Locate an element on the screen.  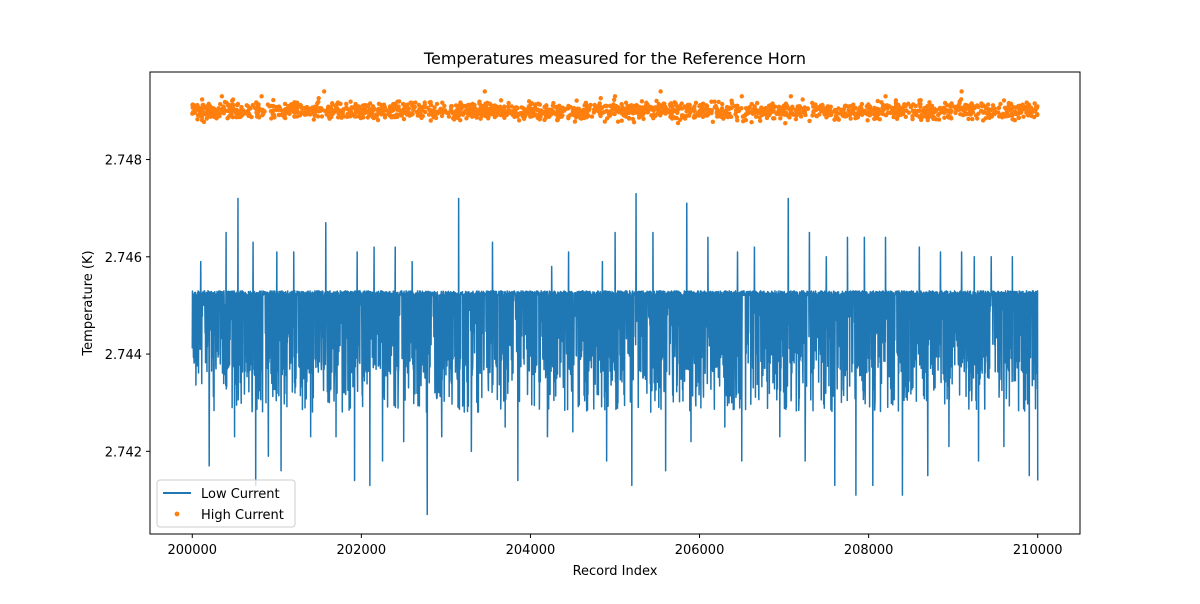
y-axis-label: Temperature (K) is located at coordinates (88, 303).